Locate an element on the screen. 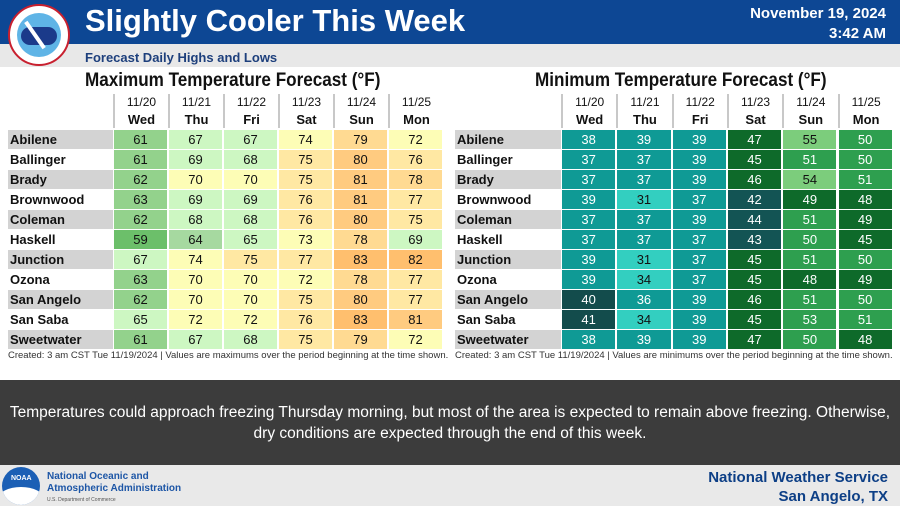 The height and width of the screenshot is (506, 900). column-date: 11/25 is located at coordinates (416, 102).